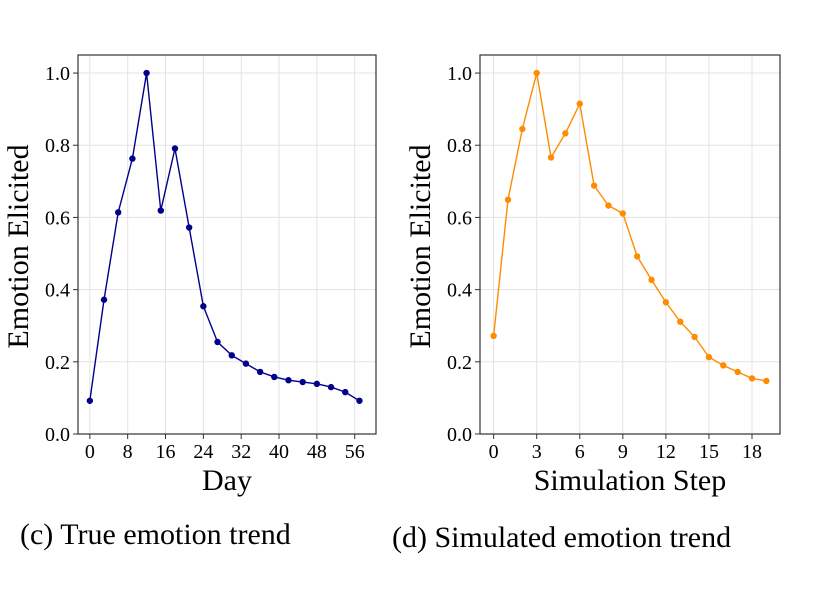  What do you see at coordinates (355, 452) in the screenshot?
I see `x-tick-label: 56` at bounding box center [355, 452].